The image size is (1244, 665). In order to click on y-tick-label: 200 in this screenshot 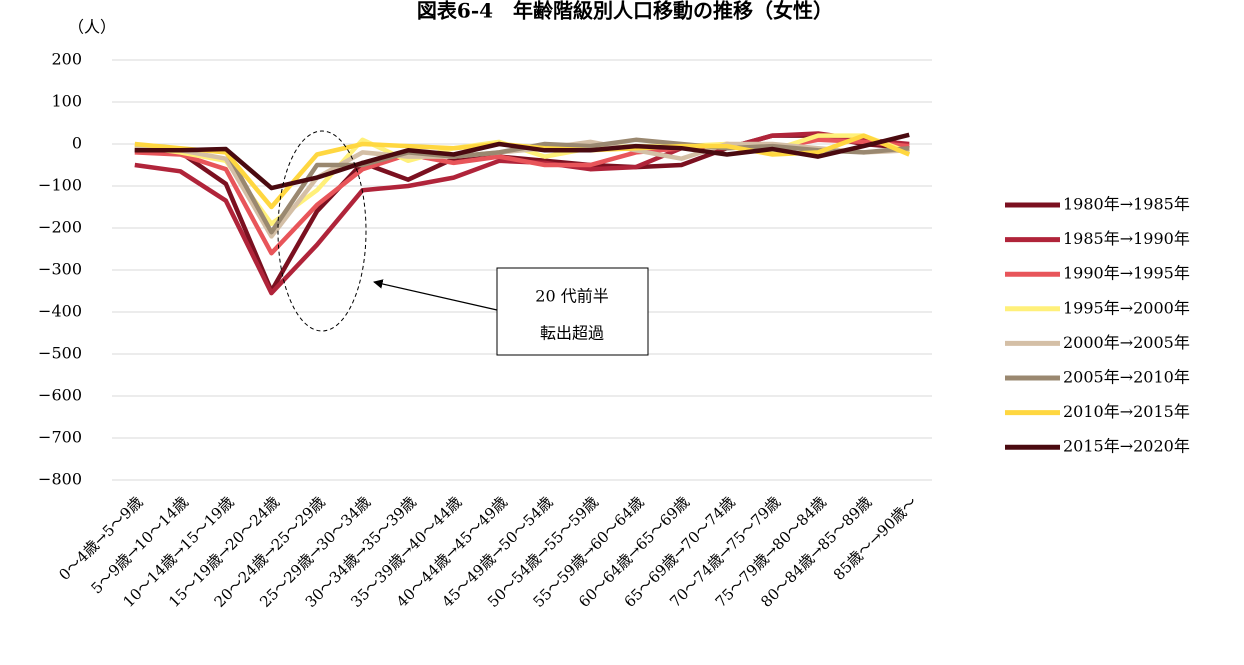, I will do `click(66, 59)`.